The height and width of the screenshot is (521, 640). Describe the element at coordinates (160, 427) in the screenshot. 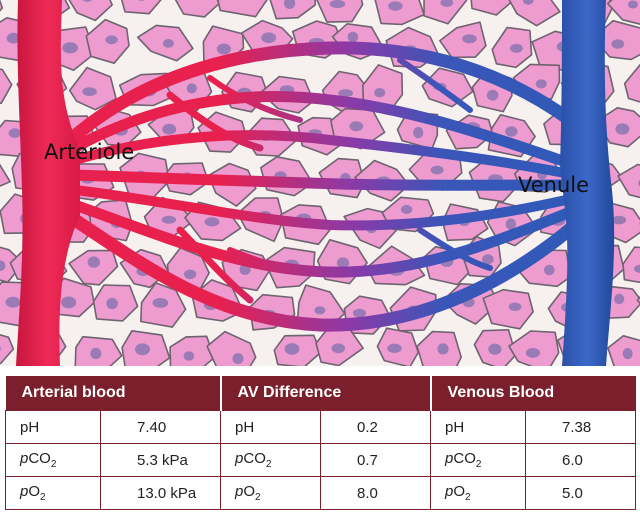

I see `arterial-ph-value: 7.40` at that location.